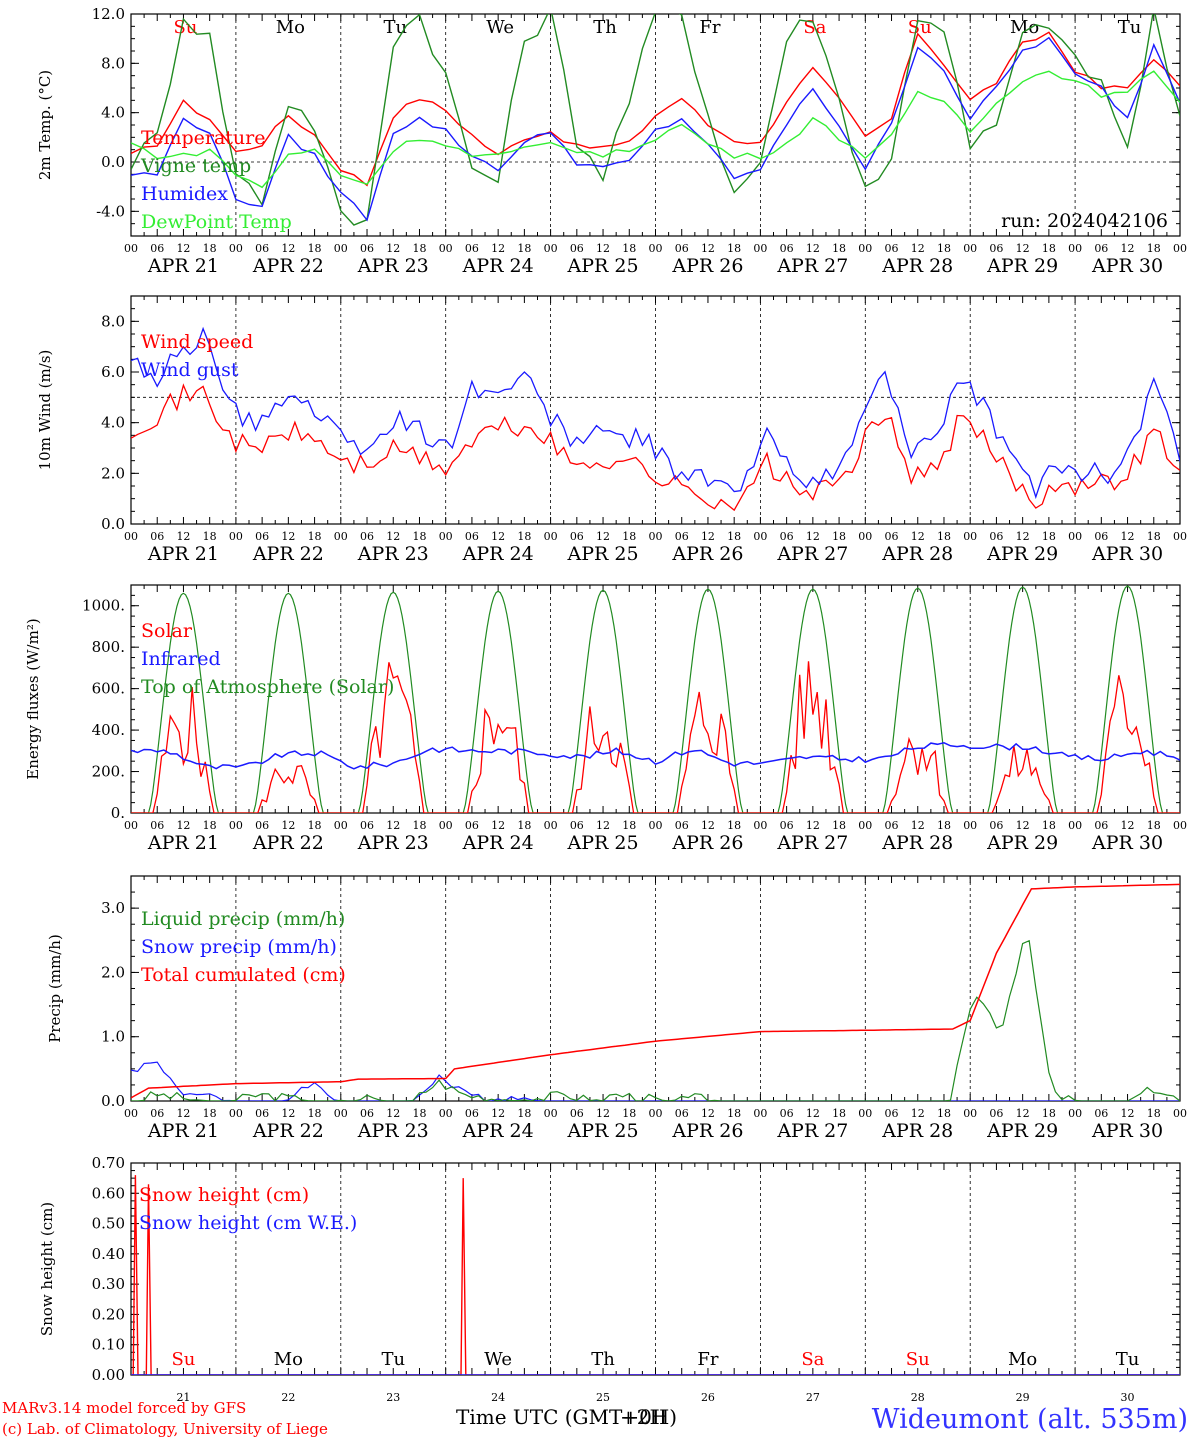 The width and height of the screenshot is (1194, 1440). What do you see at coordinates (216, 222) in the screenshot?
I see `legend-entry: DewPoint Temp` at bounding box center [216, 222].